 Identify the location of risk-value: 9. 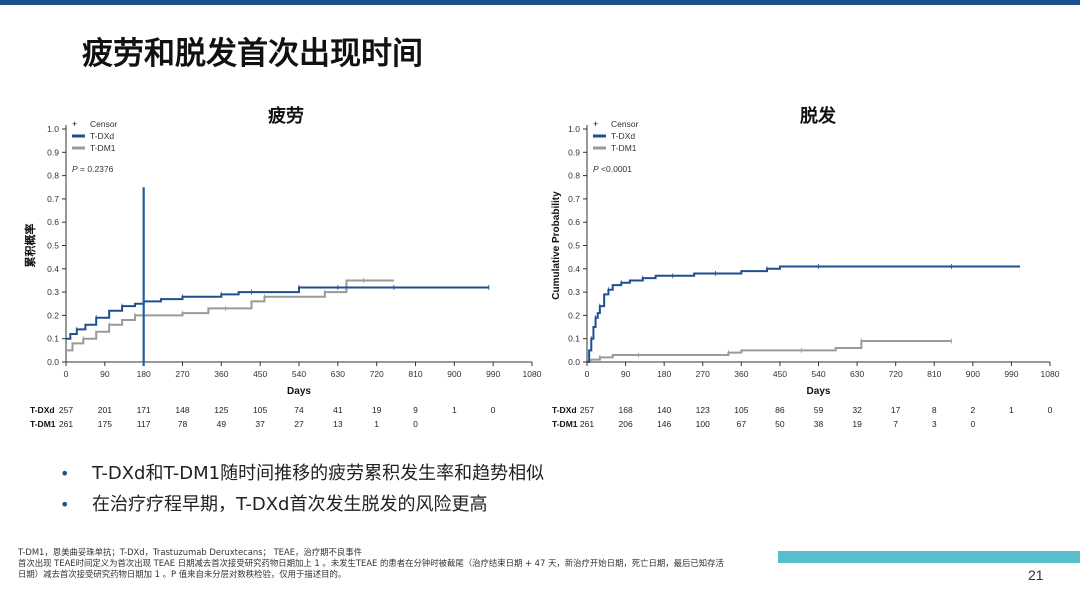
(415, 410).